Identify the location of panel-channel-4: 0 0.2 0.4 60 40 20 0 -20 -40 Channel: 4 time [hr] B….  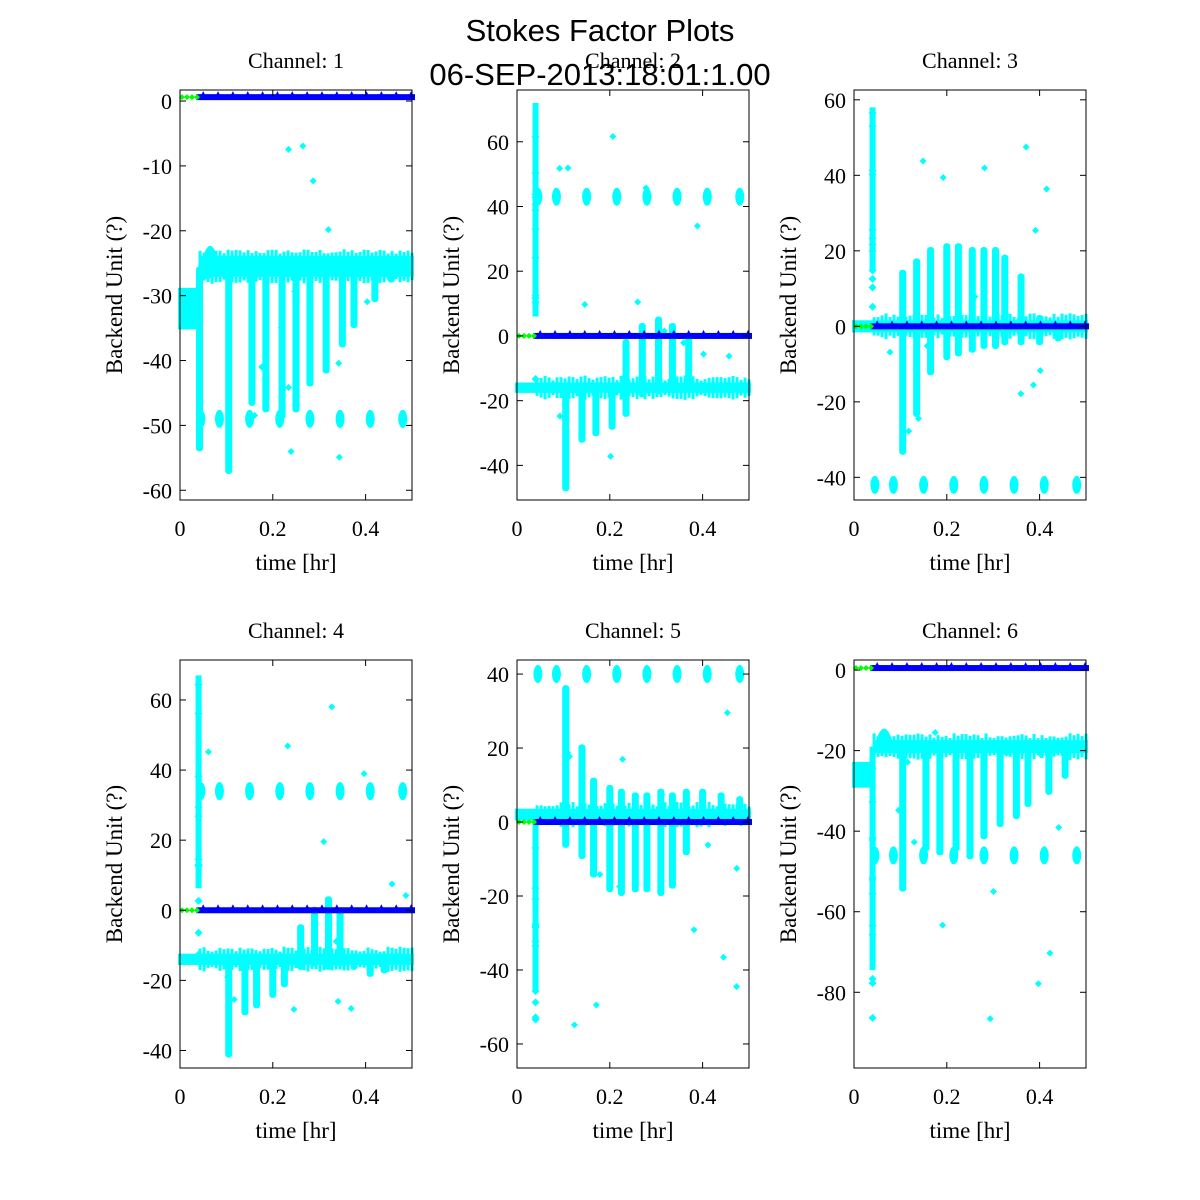
(258, 880).